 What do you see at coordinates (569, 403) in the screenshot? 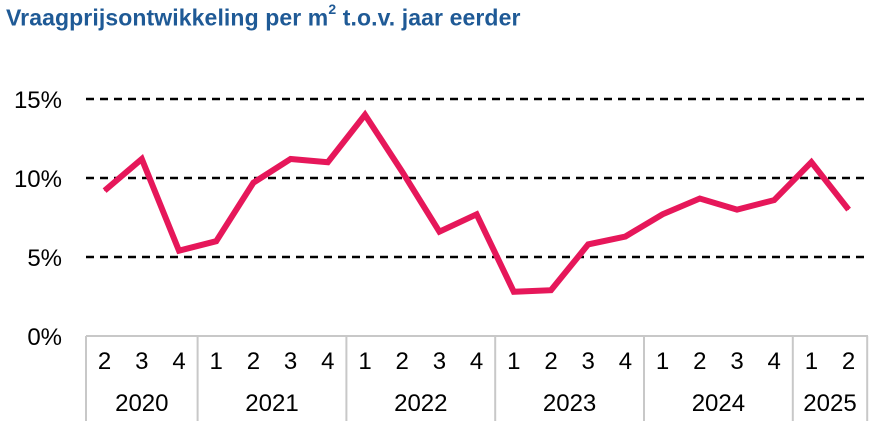
I see `x-tick-label-year: 2023` at bounding box center [569, 403].